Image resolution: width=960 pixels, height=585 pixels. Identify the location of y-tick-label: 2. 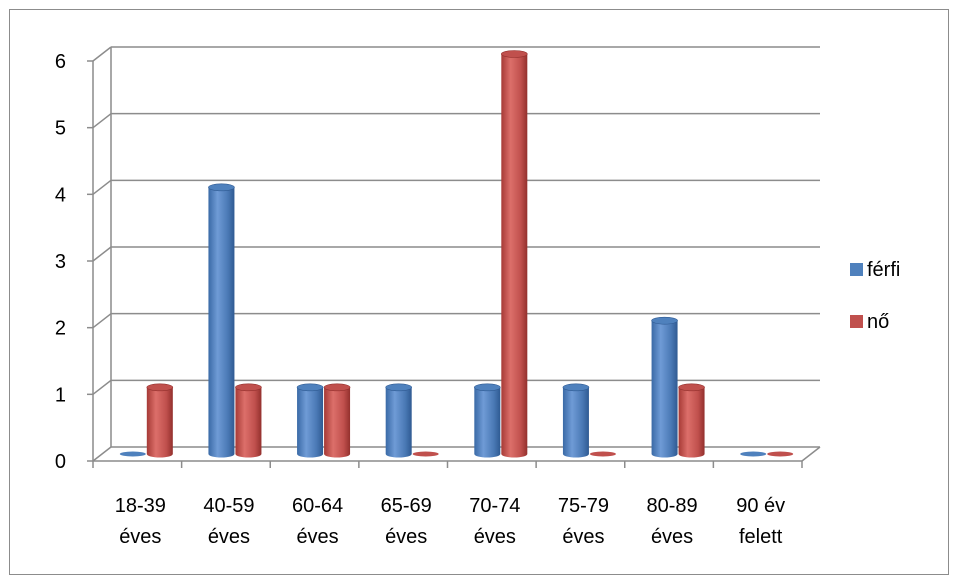
(60, 329).